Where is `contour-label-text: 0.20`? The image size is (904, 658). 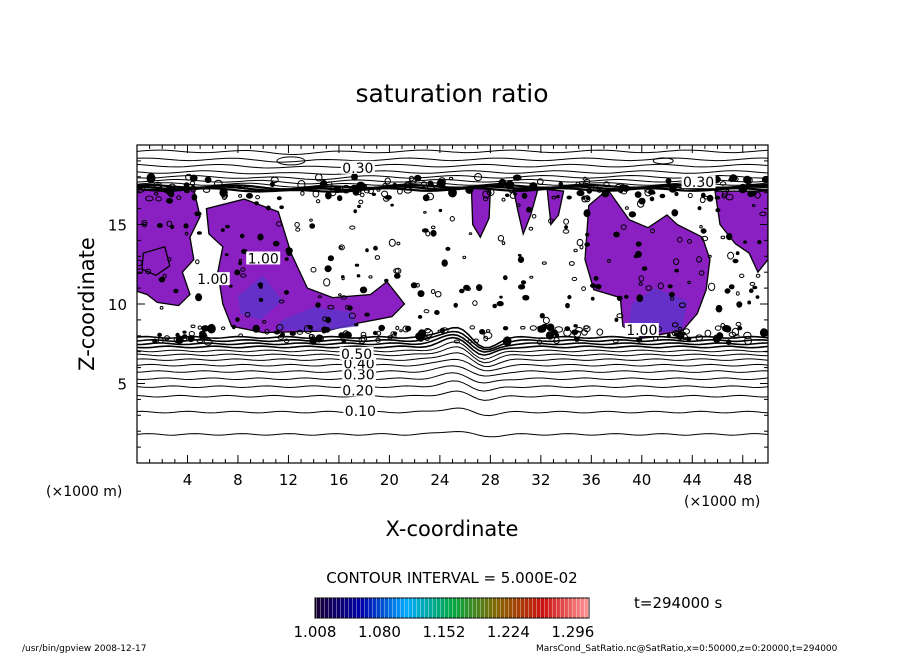 contour-label-text: 0.20 is located at coordinates (357, 391).